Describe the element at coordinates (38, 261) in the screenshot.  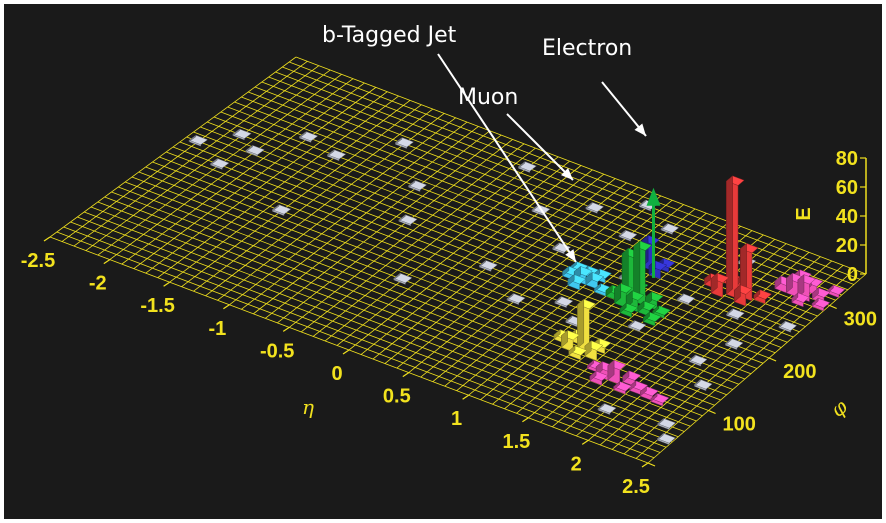
I see `eta-tick-label: -2.5` at that location.